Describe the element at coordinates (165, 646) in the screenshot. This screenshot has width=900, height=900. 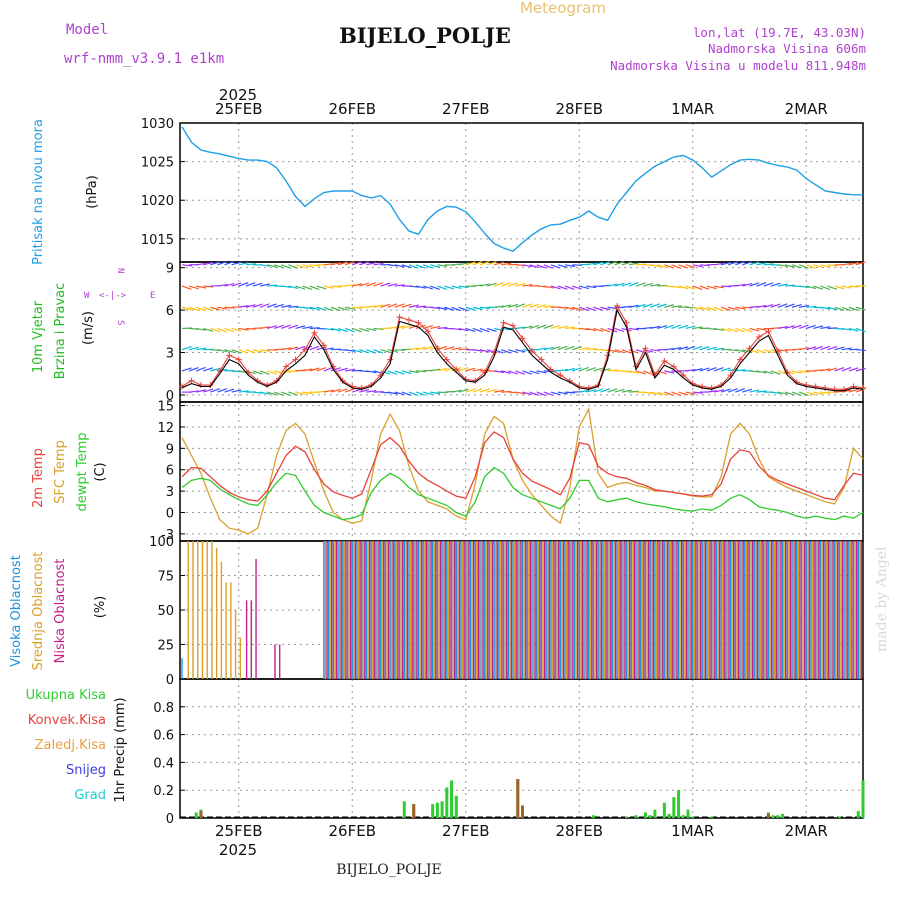
I see `y-tick-label: 25` at that location.